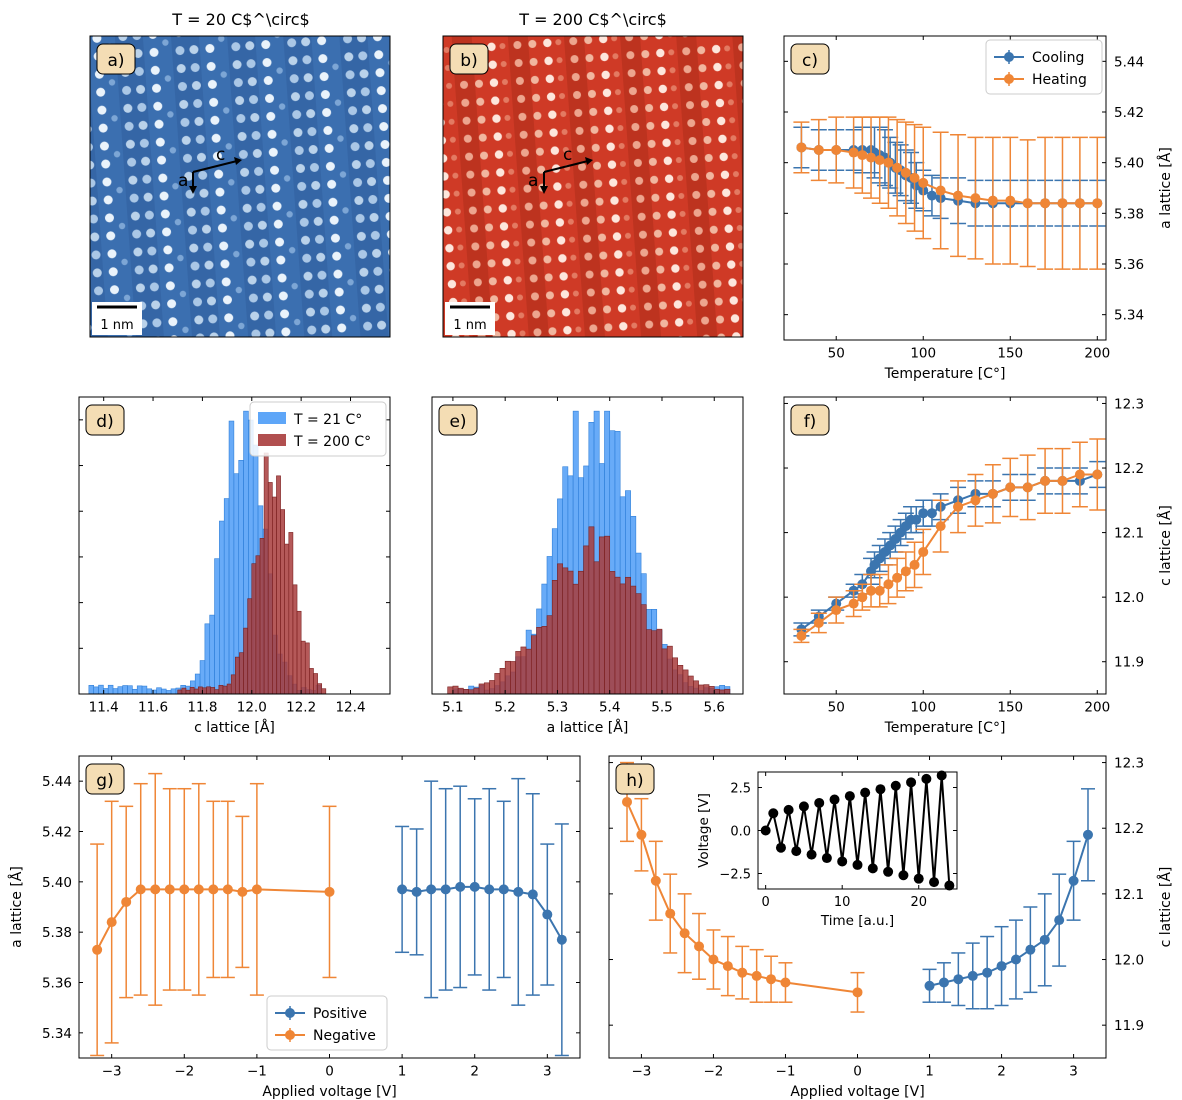 The image size is (1182, 1100). I want to click on legend-label: Negative, so click(344, 1036).